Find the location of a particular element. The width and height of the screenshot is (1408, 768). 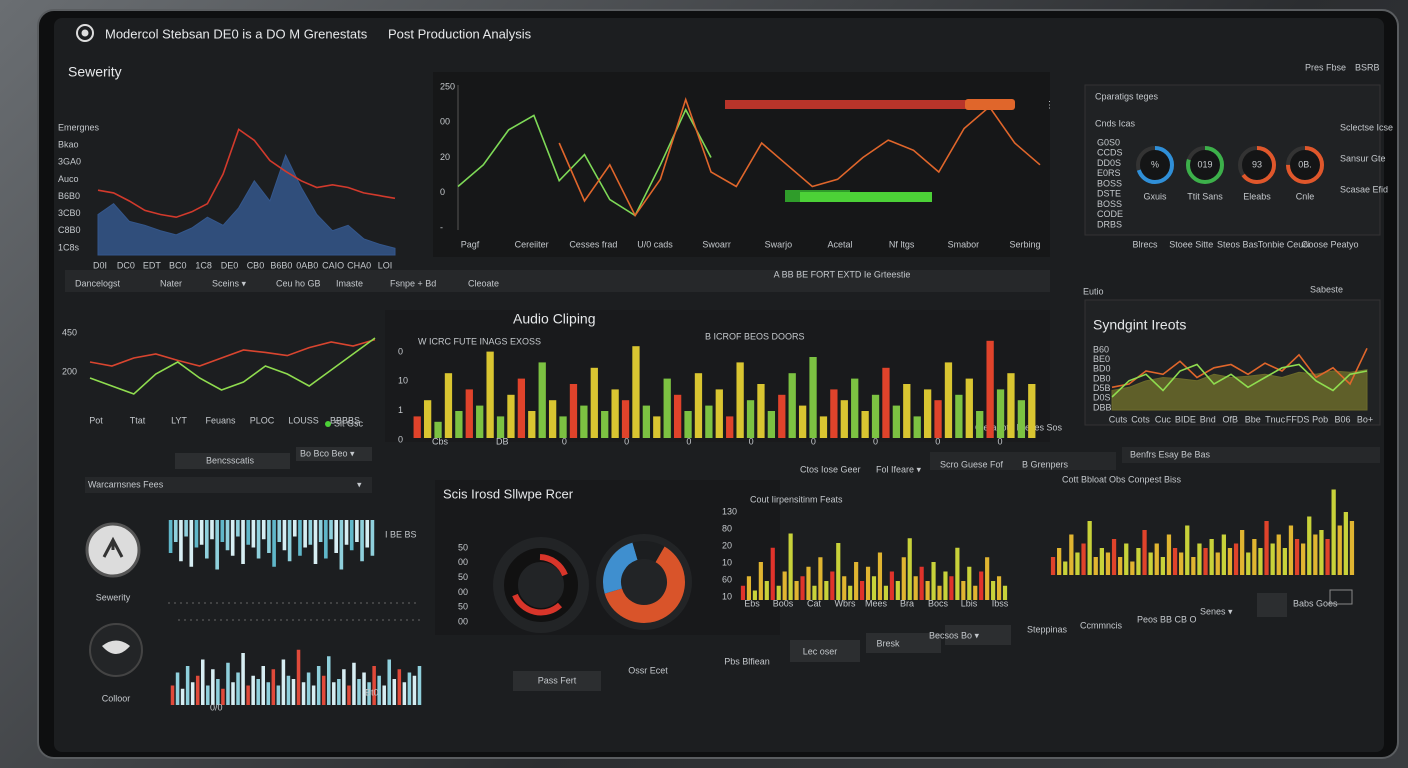

button-label: Bencsscatis is located at coordinates (230, 460).